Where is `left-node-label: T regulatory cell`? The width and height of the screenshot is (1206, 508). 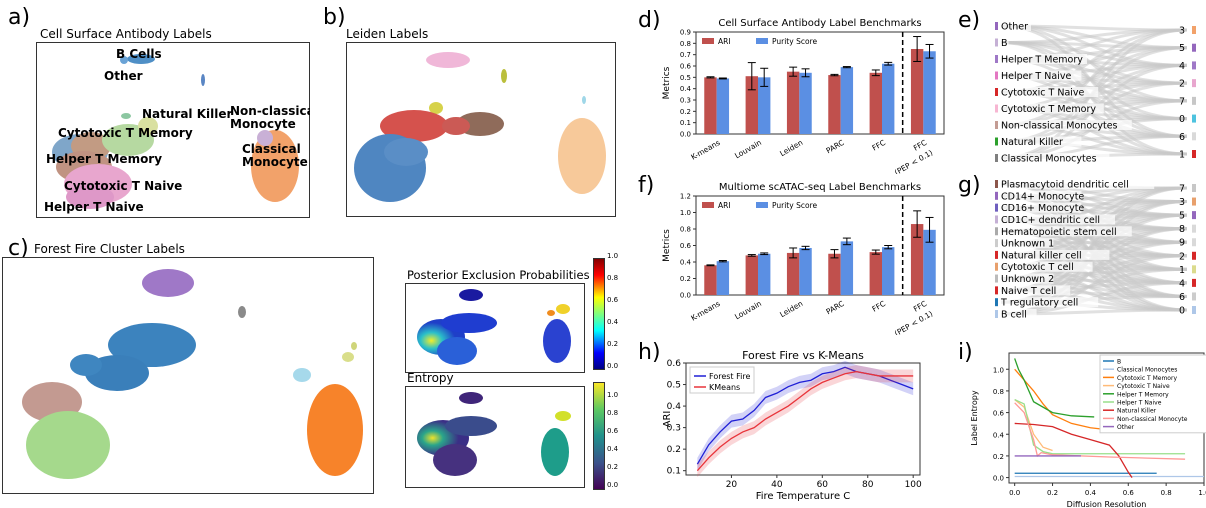 left-node-label: T regulatory cell is located at coordinates (1039, 303).